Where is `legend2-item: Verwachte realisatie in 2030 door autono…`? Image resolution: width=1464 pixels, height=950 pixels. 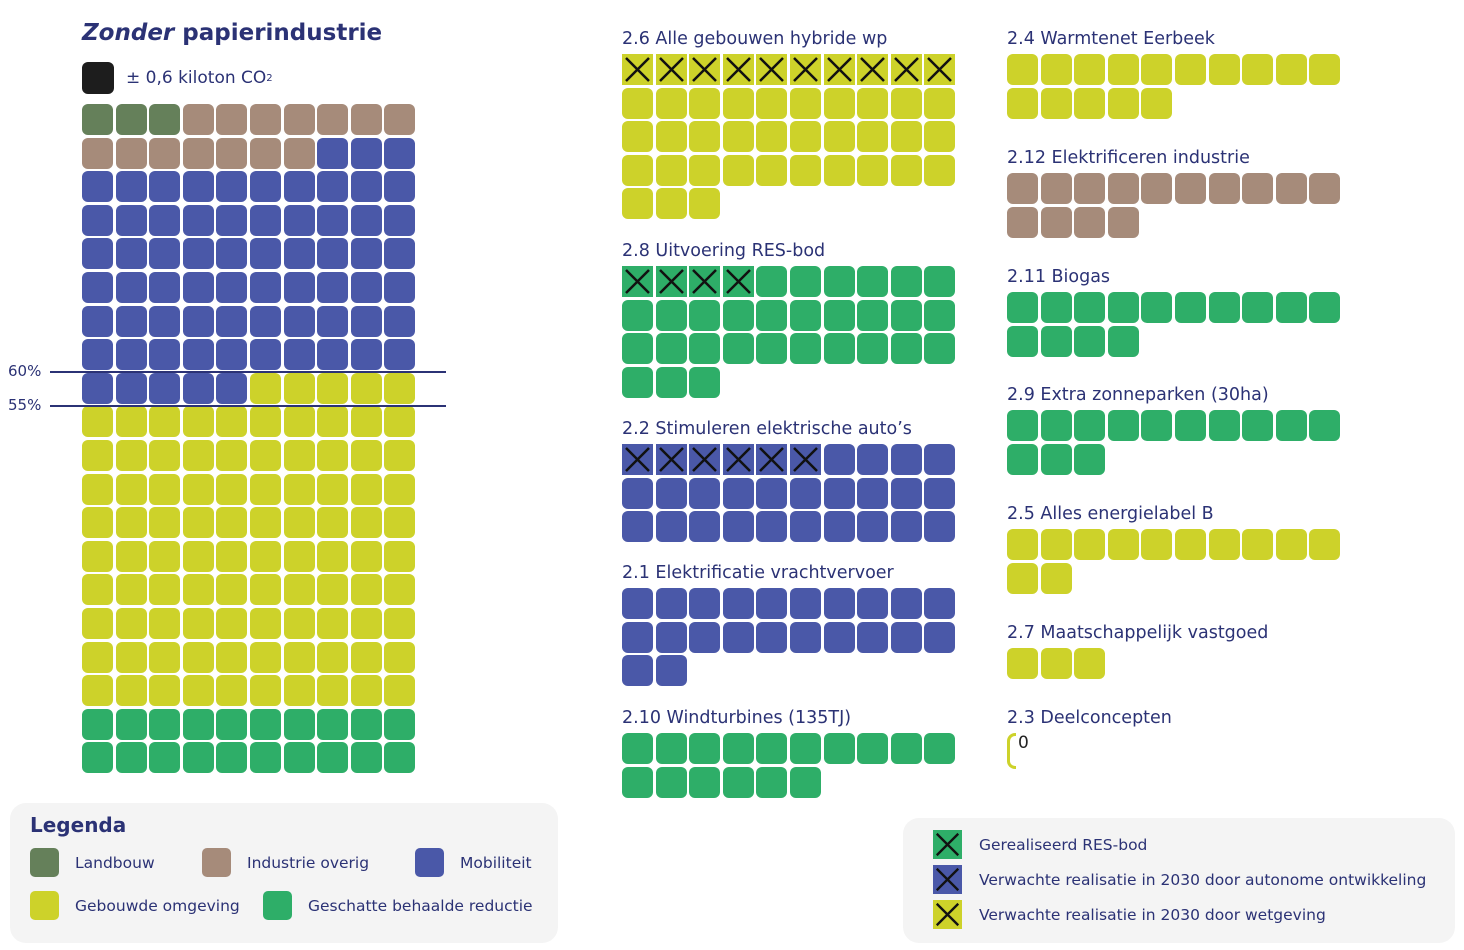
legend2-item: Verwachte realisatie in 2030 door autono… is located at coordinates (1179, 879).